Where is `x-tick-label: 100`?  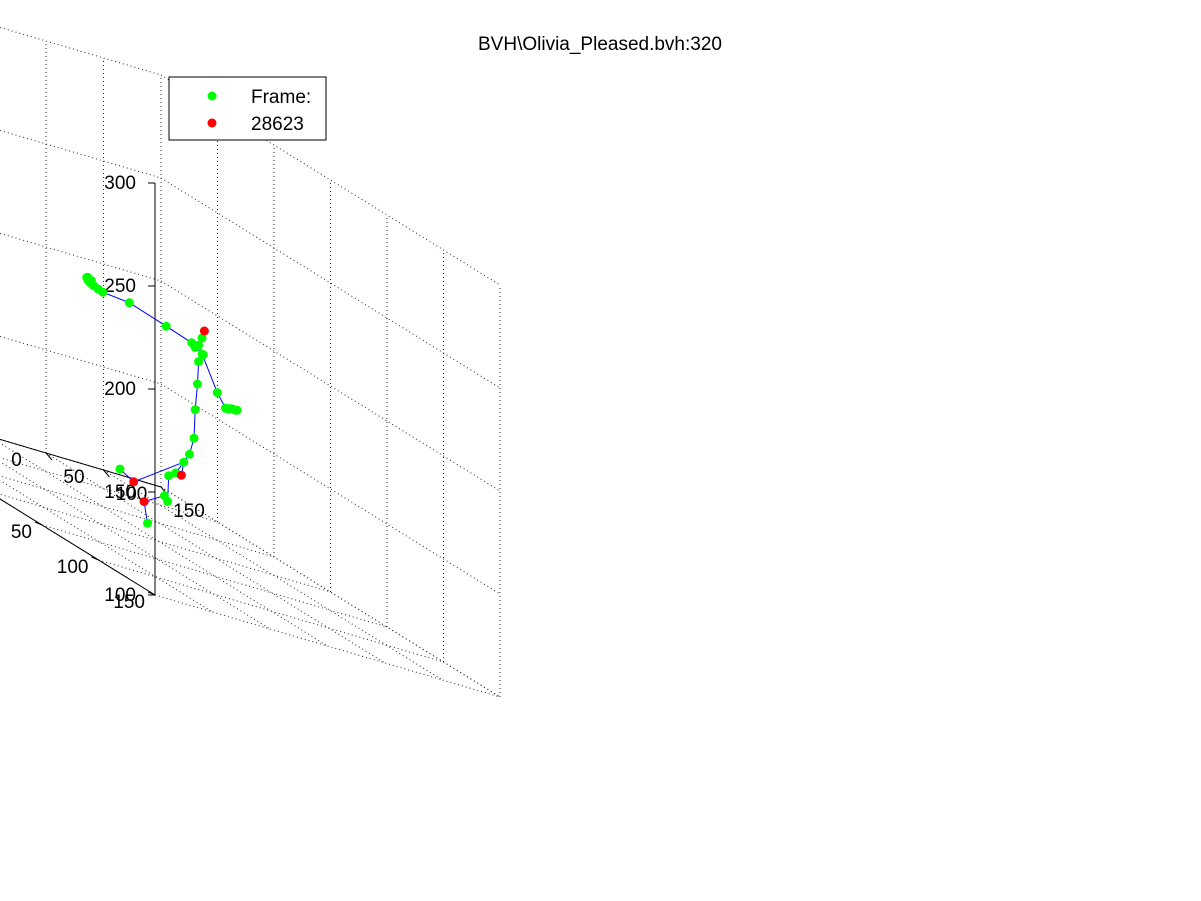 x-tick-label: 100 is located at coordinates (132, 494).